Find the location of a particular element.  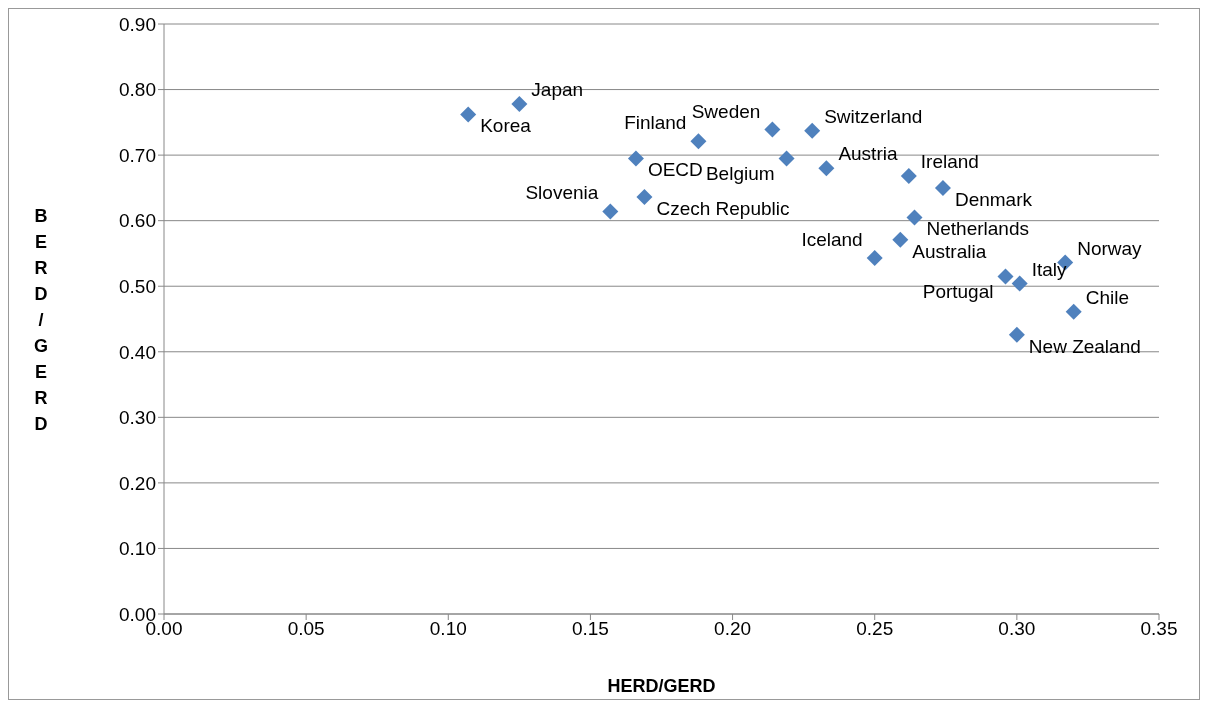

x-tick-label: 0.15 is located at coordinates (590, 629).